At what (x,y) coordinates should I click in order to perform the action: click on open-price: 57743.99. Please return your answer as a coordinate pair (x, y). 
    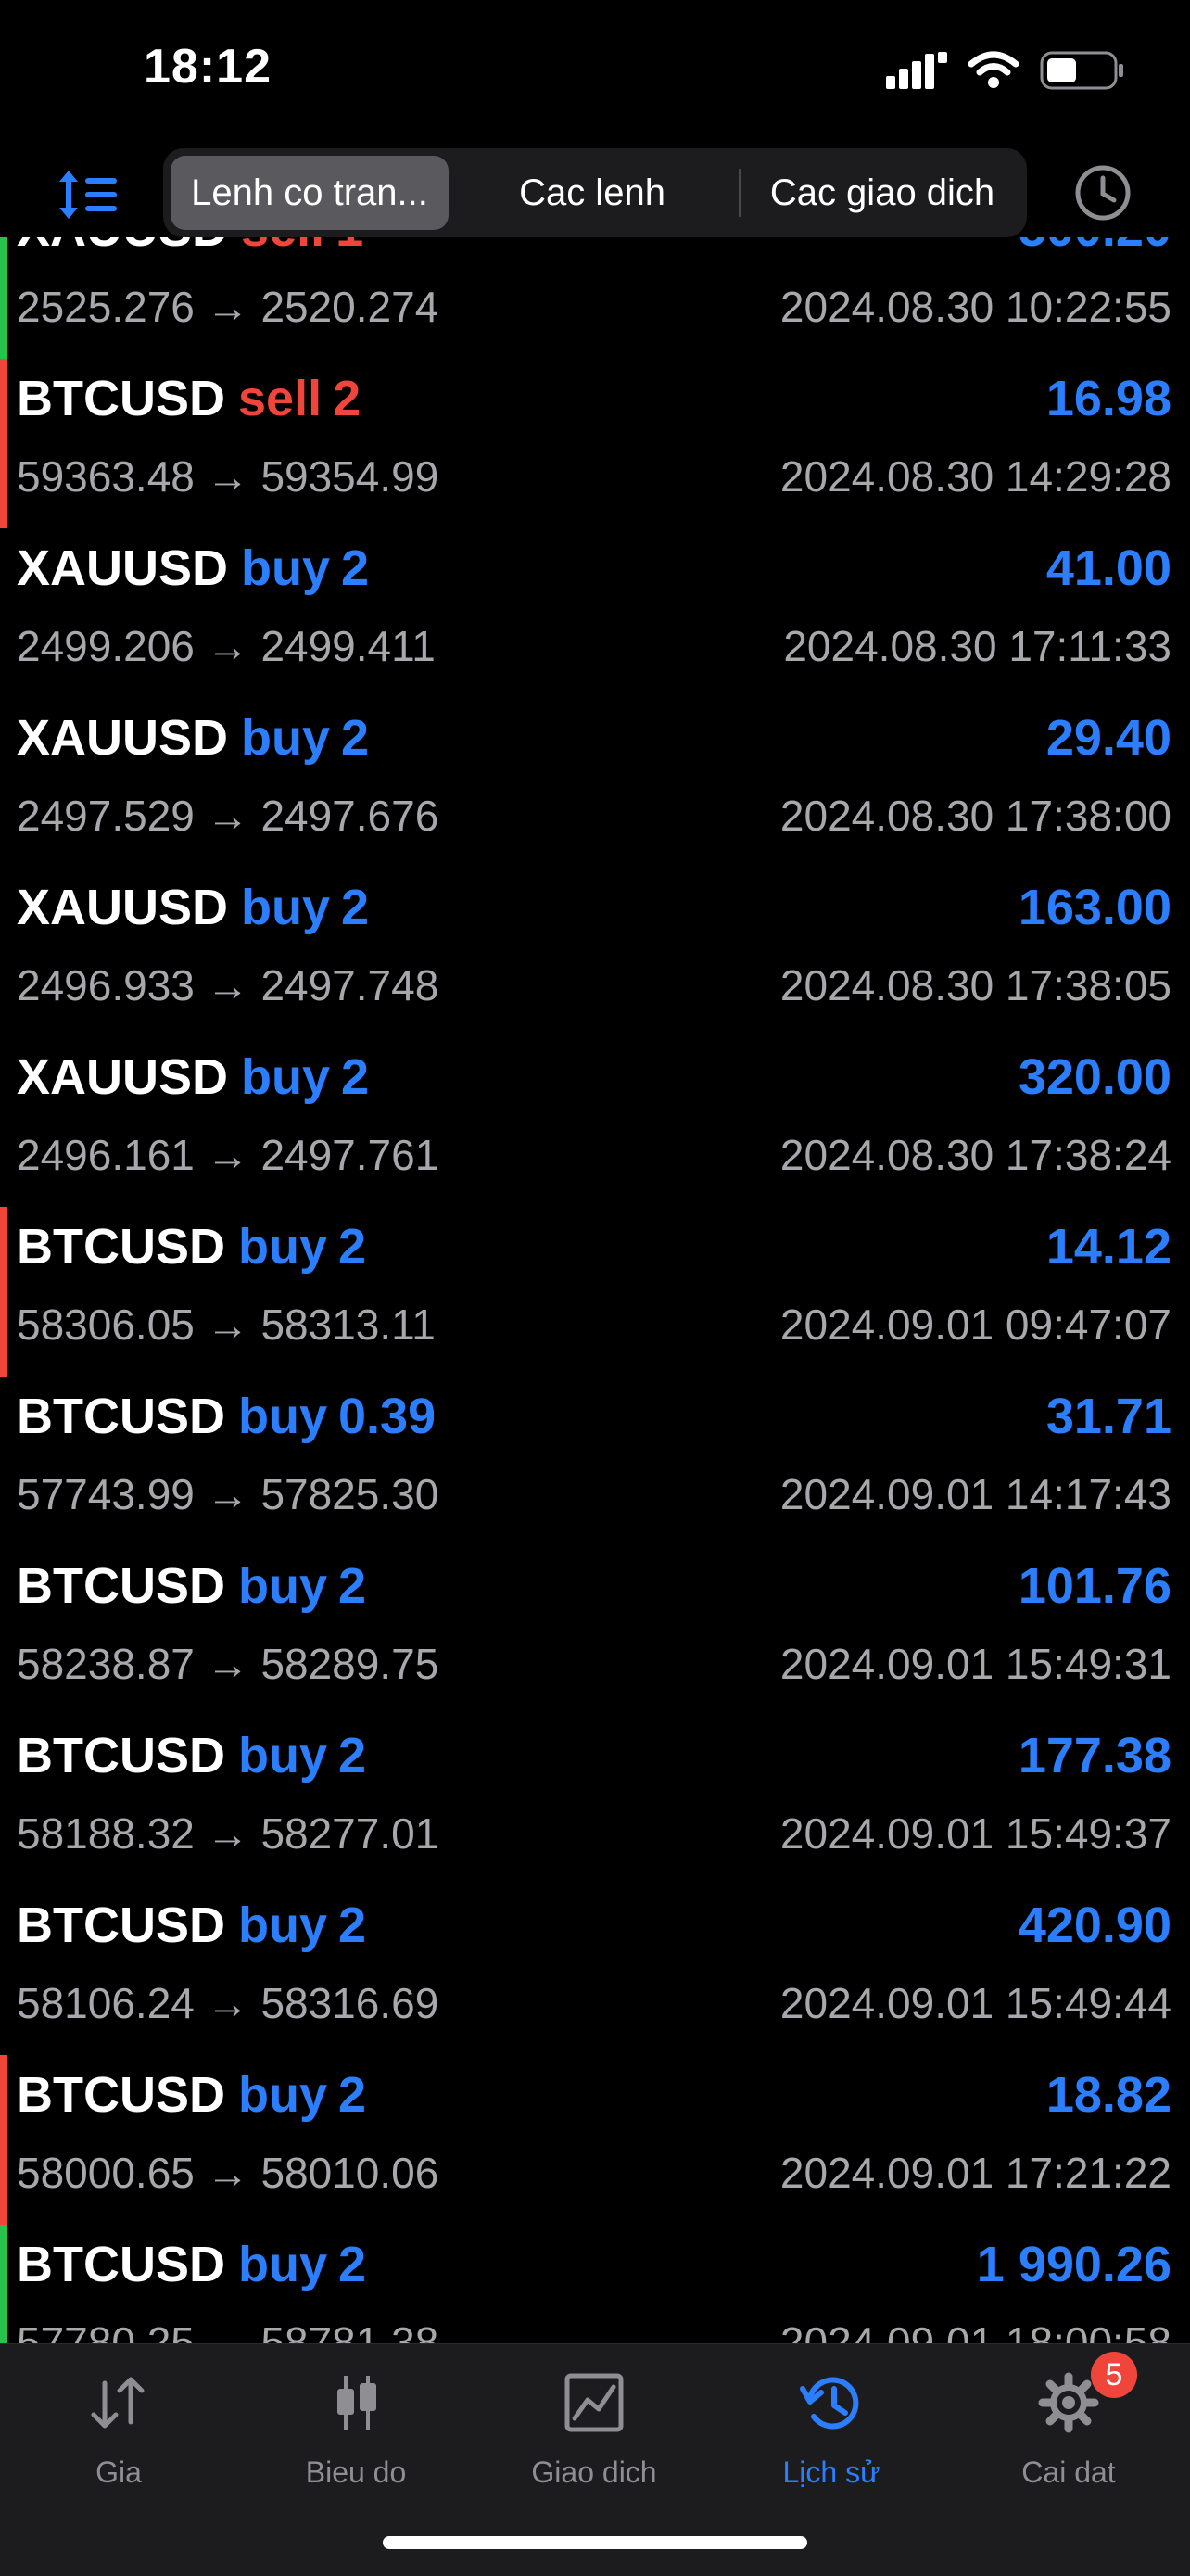
    Looking at the image, I should click on (106, 1494).